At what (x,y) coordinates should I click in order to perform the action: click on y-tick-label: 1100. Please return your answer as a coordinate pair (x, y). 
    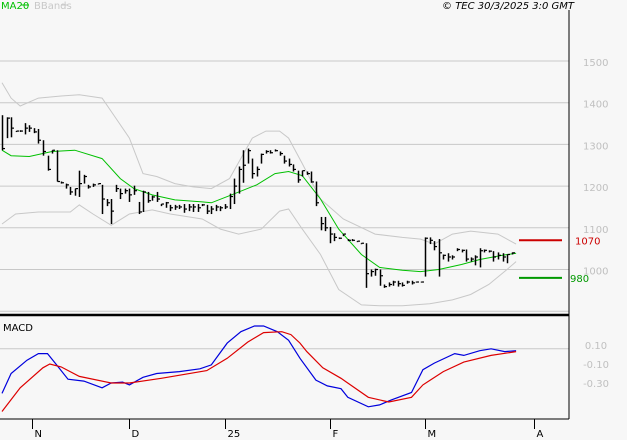
    Looking at the image, I should click on (595, 230).